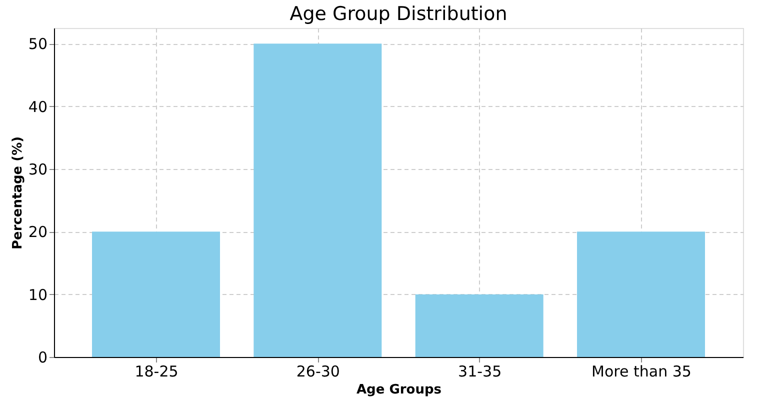 The image size is (758, 401). What do you see at coordinates (318, 371) in the screenshot?
I see `x-tick-label: 26-30` at bounding box center [318, 371].